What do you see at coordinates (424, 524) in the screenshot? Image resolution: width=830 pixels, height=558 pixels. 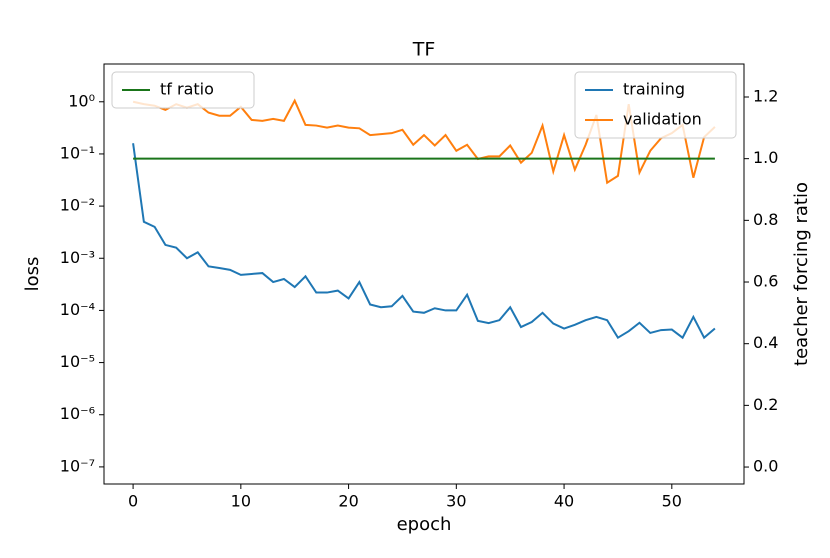 I see `x-axis-label: epoch` at bounding box center [424, 524].